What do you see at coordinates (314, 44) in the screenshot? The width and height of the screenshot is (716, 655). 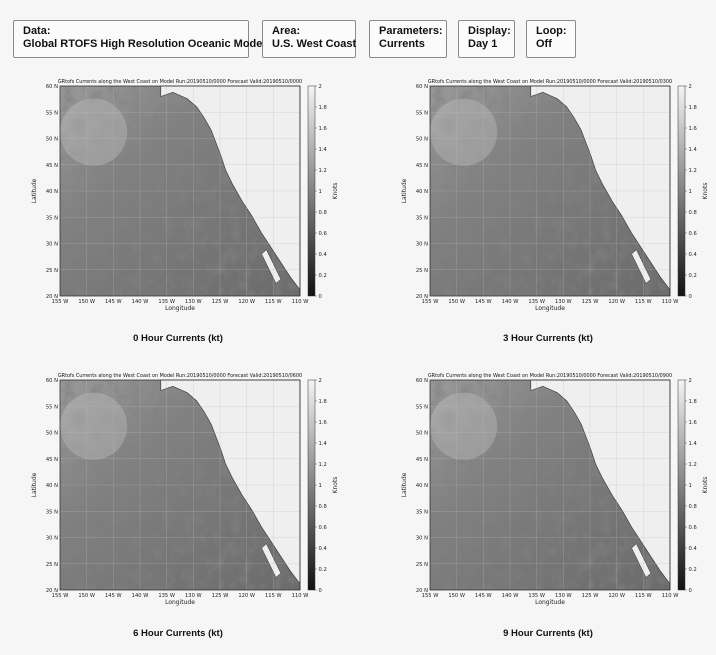 I see `area-selector-value: U.S. West Coast` at bounding box center [314, 44].